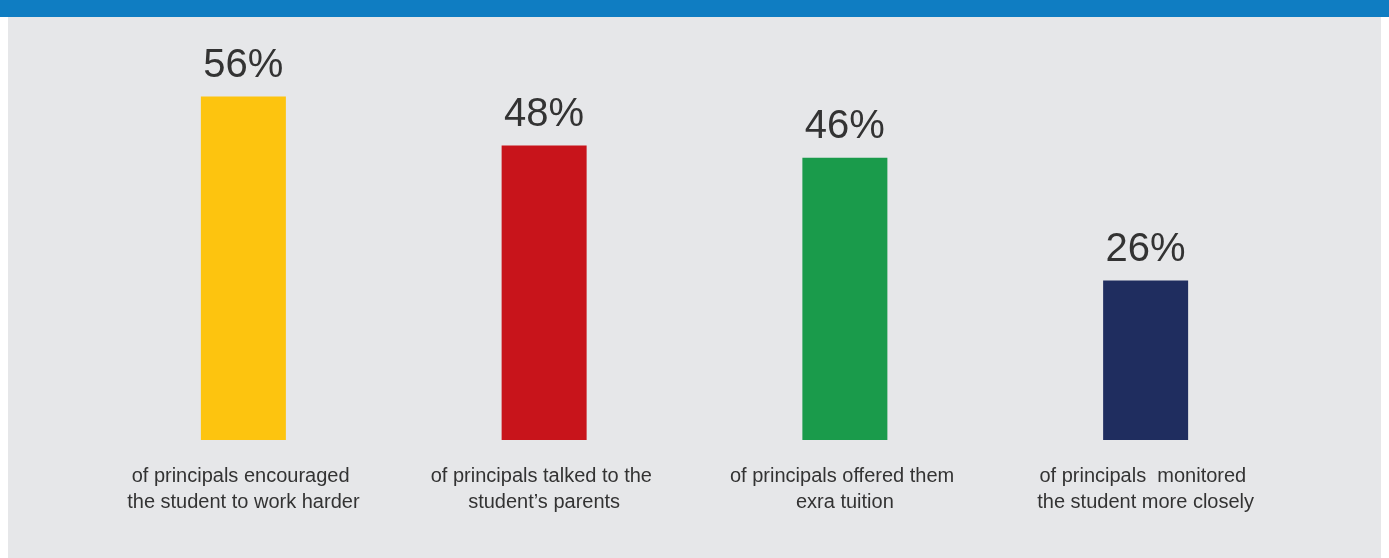 The width and height of the screenshot is (1389, 558). I want to click on data-label: 46%, so click(844, 123).